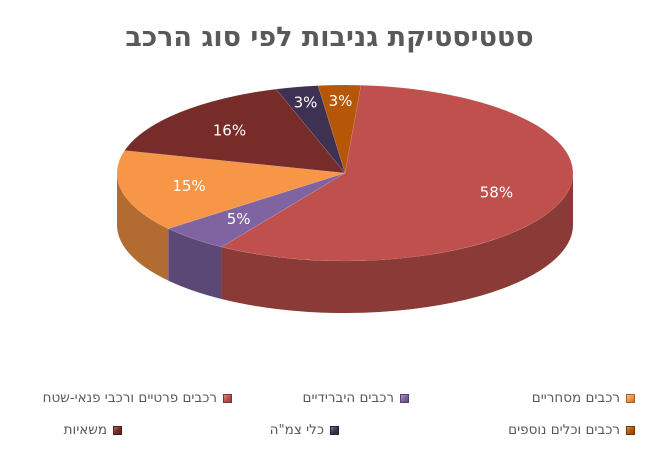 Image resolution: width=659 pixels, height=474 pixels. I want to click on legend-label: רכבים מסחריים, so click(575, 398).